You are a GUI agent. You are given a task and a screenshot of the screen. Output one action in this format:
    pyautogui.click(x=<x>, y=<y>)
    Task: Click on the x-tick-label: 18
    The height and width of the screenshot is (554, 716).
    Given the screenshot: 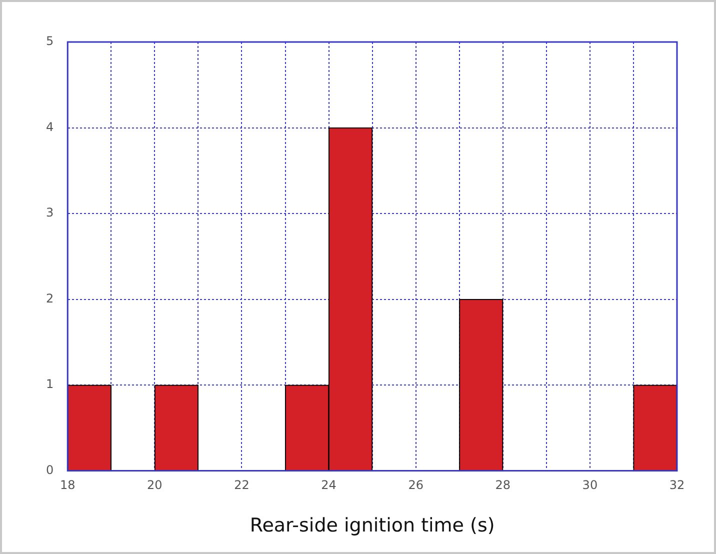 What is the action you would take?
    pyautogui.click(x=68, y=485)
    